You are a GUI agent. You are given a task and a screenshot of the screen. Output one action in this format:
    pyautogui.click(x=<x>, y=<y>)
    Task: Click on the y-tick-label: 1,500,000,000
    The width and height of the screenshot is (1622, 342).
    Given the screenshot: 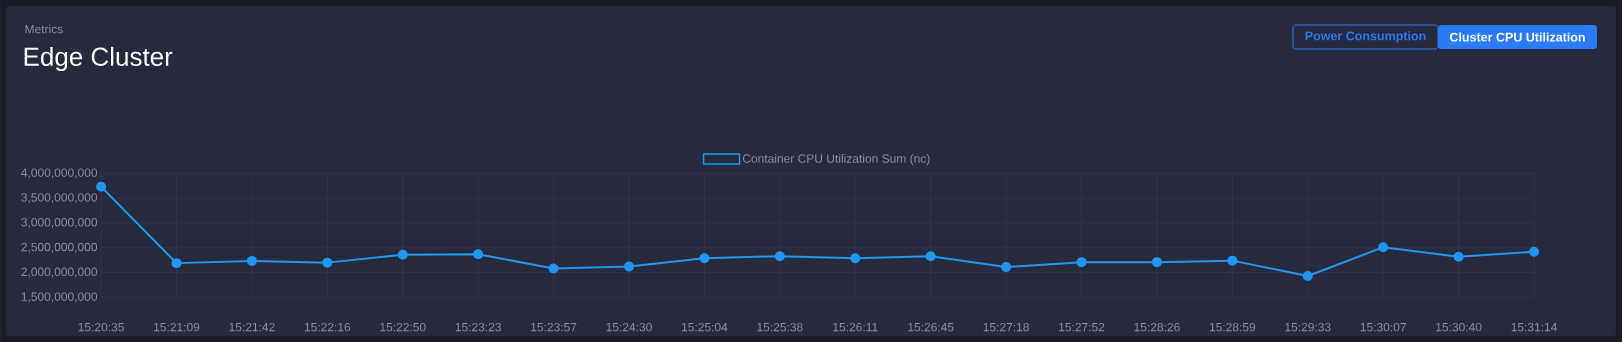 What is the action you would take?
    pyautogui.click(x=59, y=297)
    